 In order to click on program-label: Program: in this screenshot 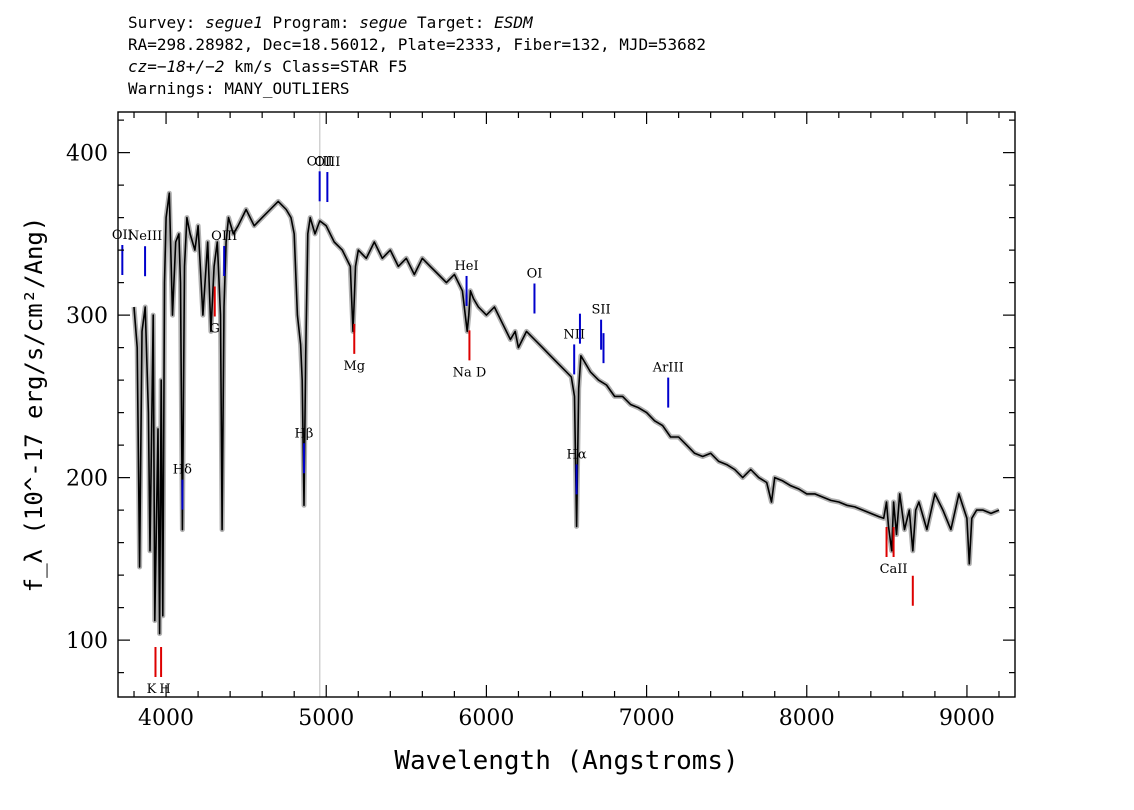, I will do `click(311, 22)`.